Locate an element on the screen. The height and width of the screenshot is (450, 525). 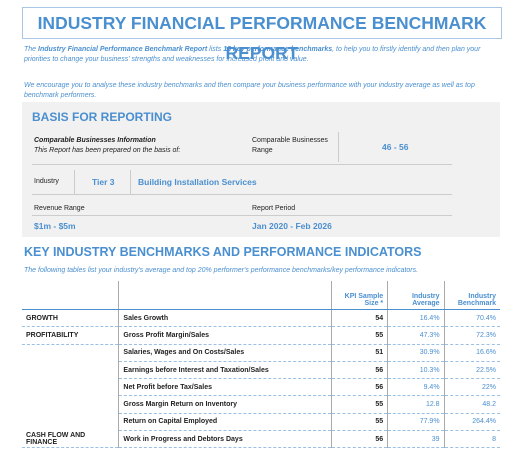
sample-cell: 51 is located at coordinates (360, 353).